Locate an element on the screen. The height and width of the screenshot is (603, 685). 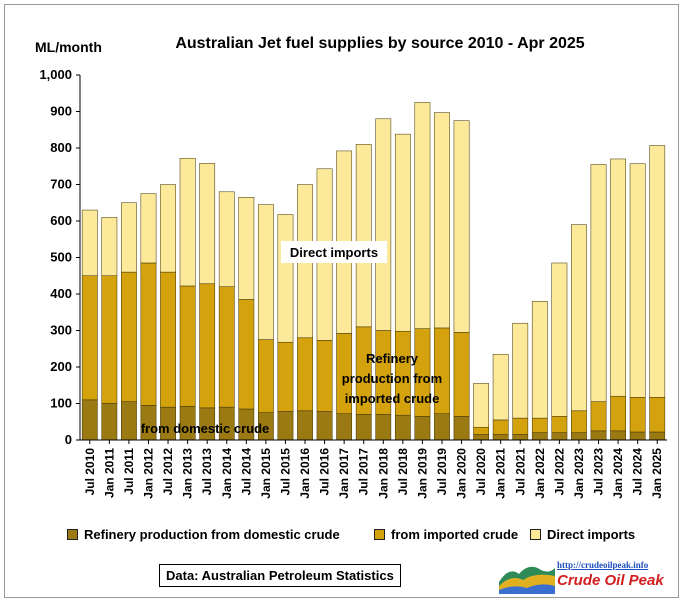
x-tick-label-17: Jan 2019 is located at coordinates (422, 473).